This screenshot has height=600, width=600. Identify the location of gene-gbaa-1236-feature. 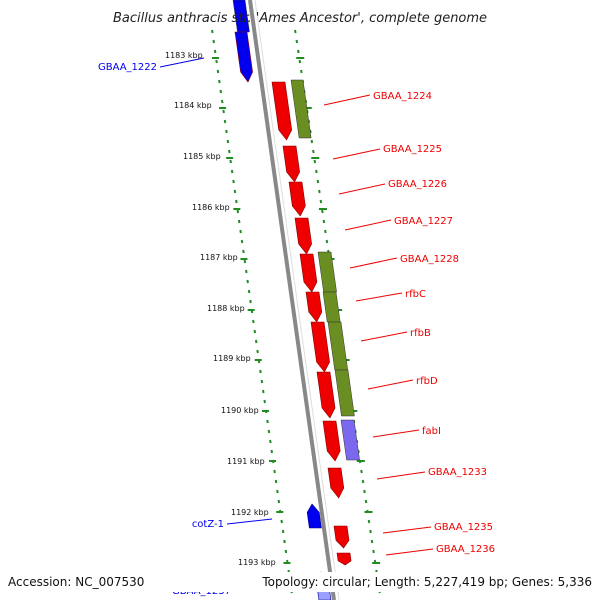
(344, 559).